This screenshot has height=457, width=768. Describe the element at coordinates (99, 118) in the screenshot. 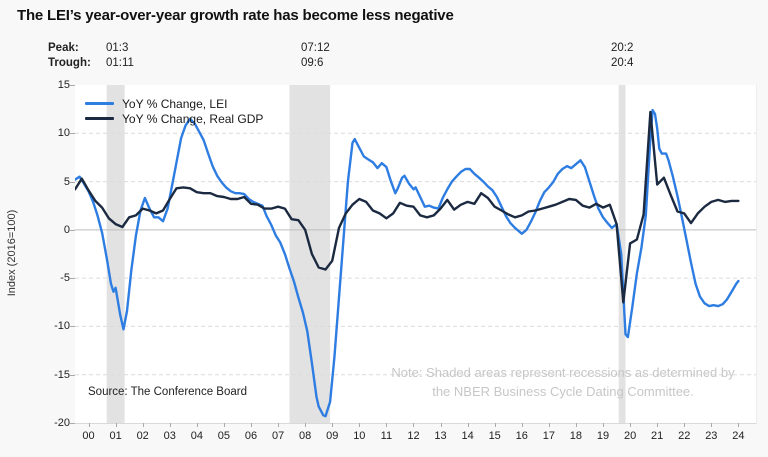

I see `gdp-line-swatch-icon` at that location.